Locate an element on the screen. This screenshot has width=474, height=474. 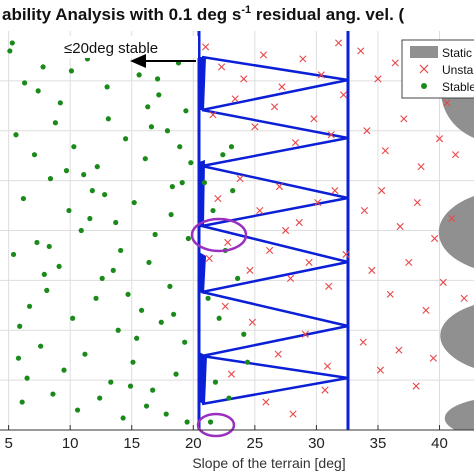
chart-title-superscript: -1 is located at coordinates (246, 10).